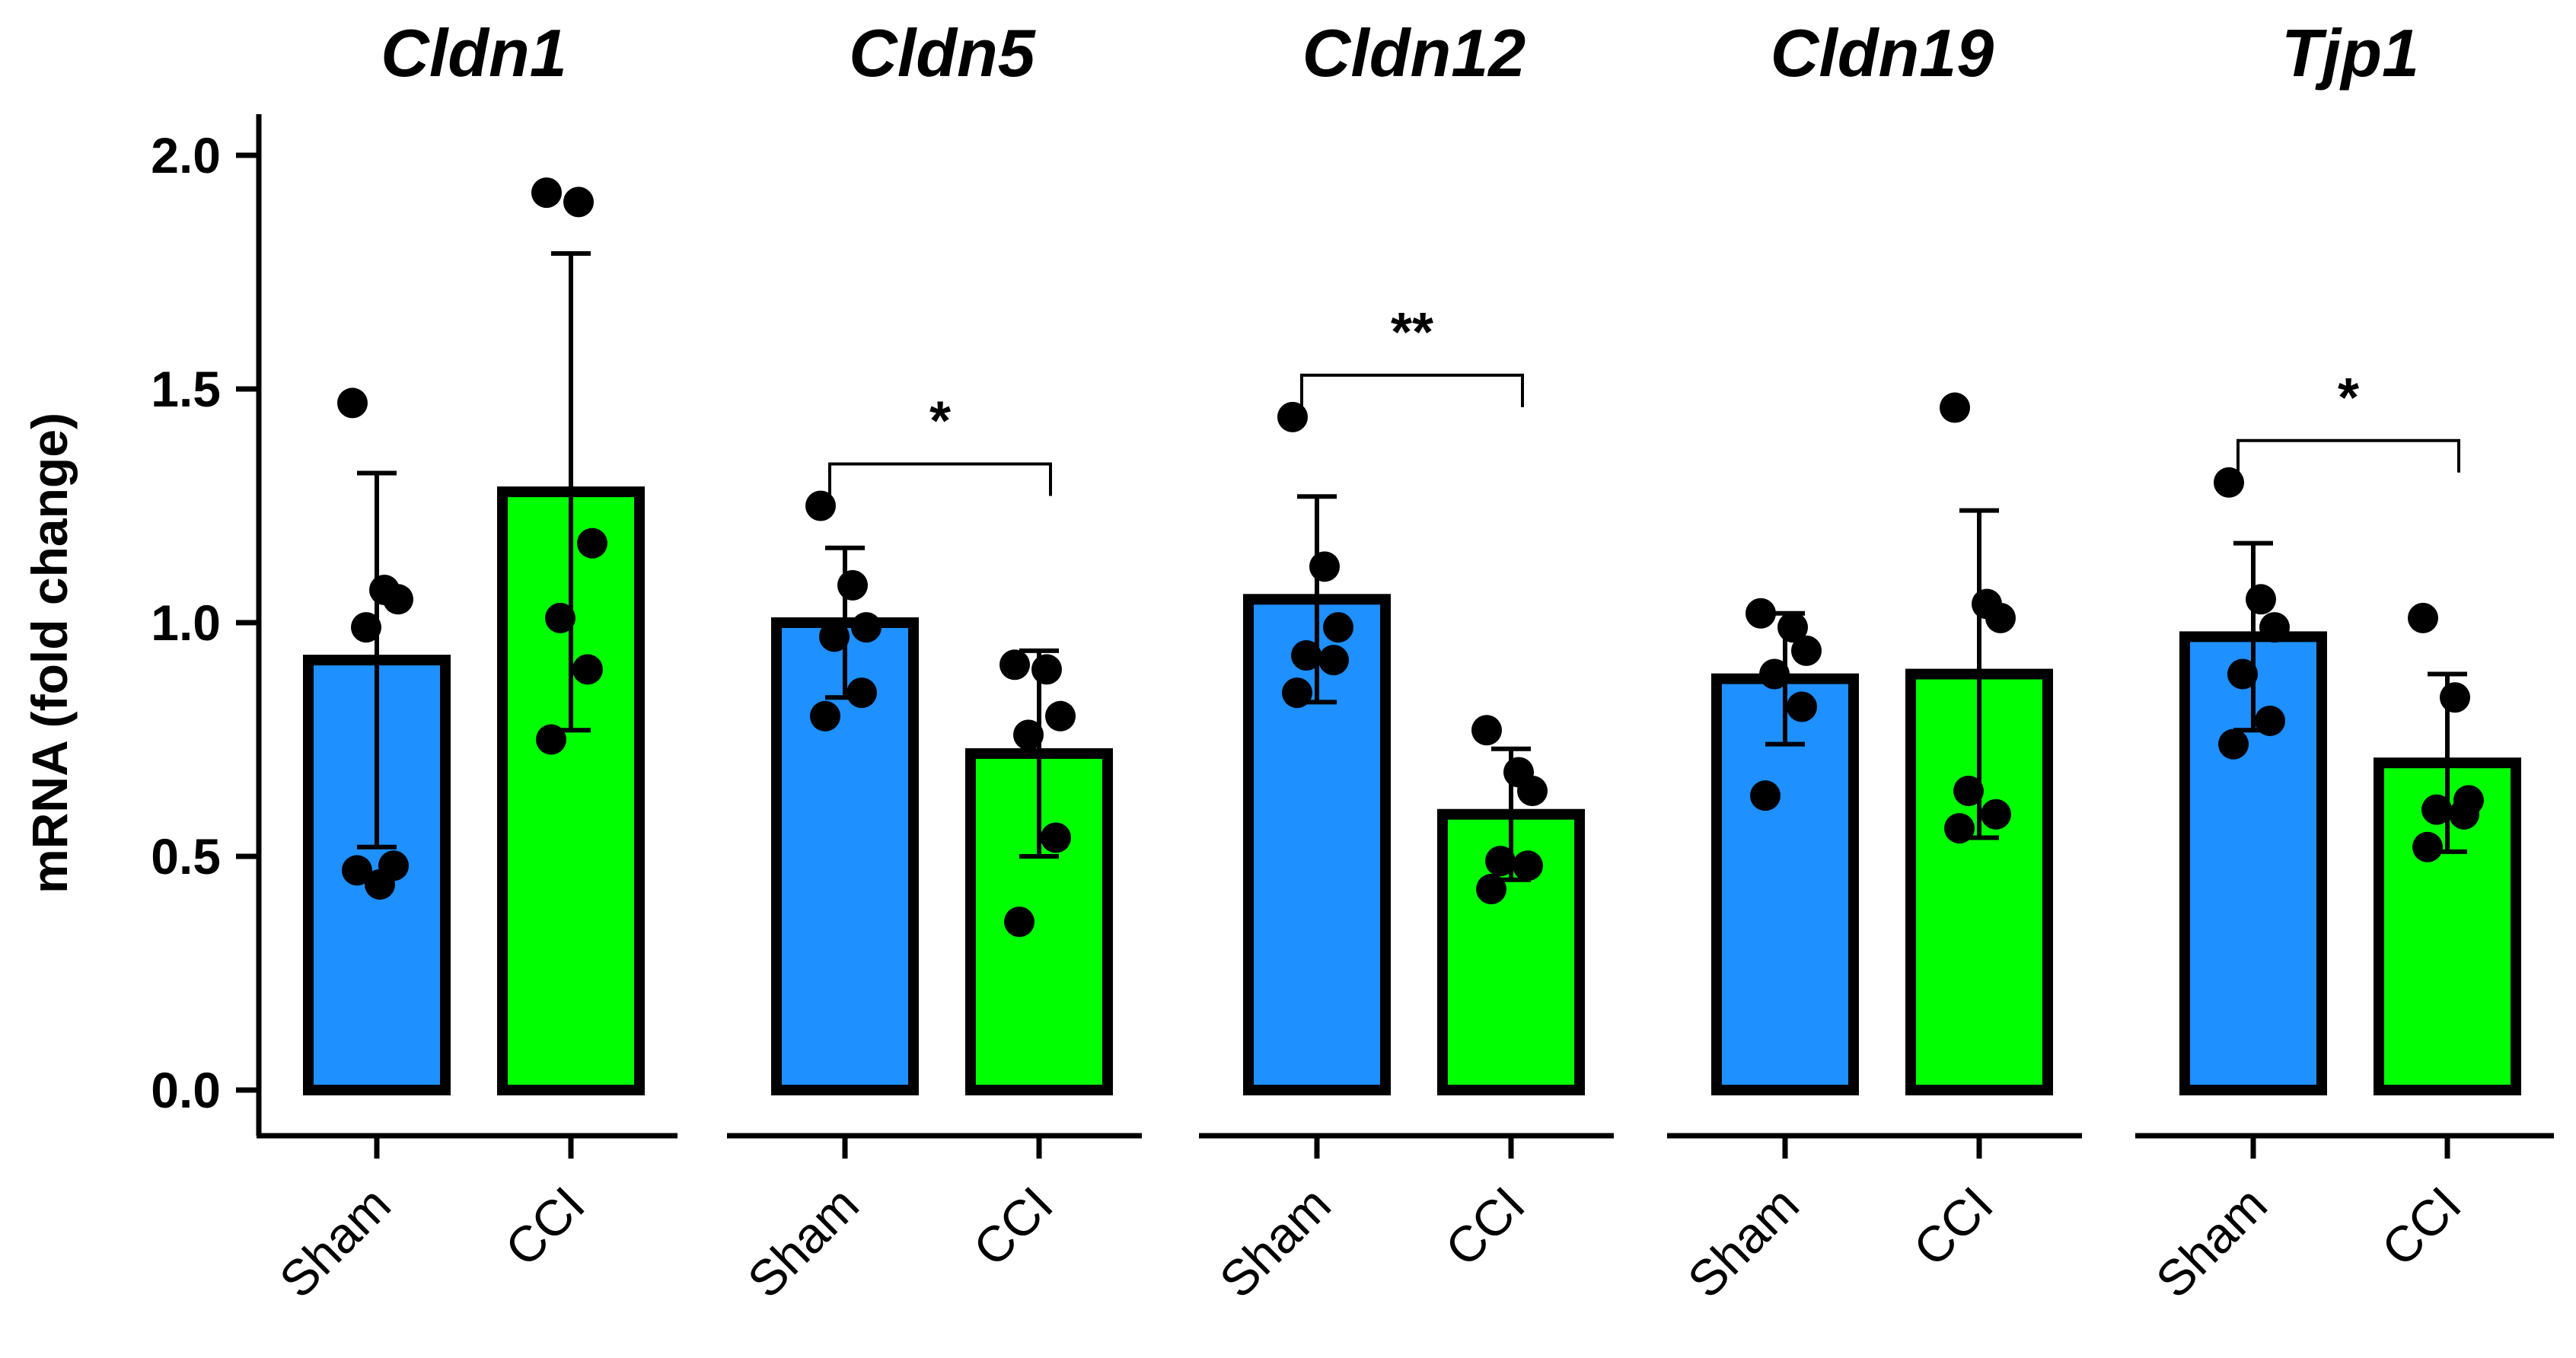  What do you see at coordinates (186, 155) in the screenshot?
I see `y-tick-label: 2.0` at bounding box center [186, 155].